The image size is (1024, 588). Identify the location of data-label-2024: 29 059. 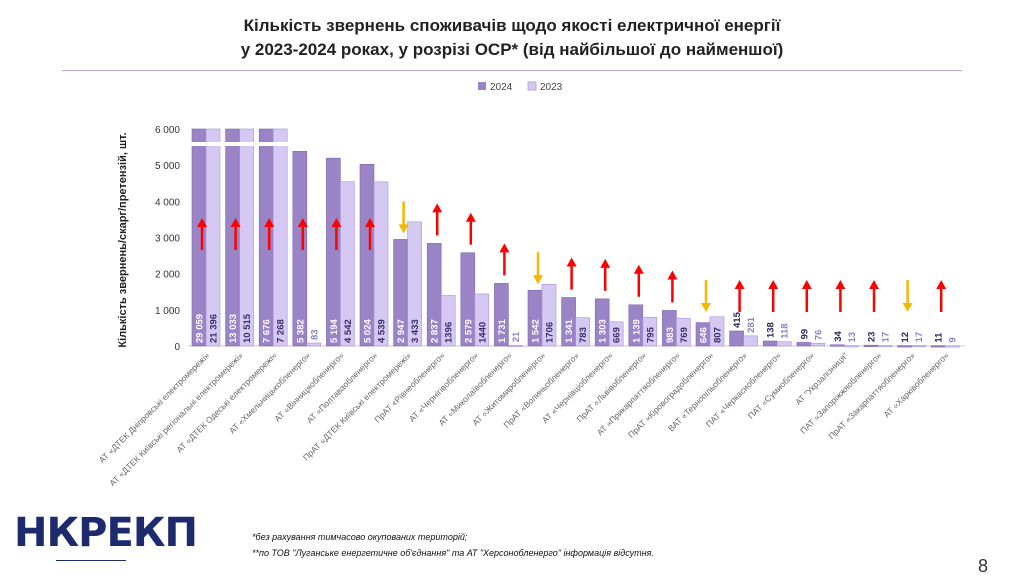
(200, 328).